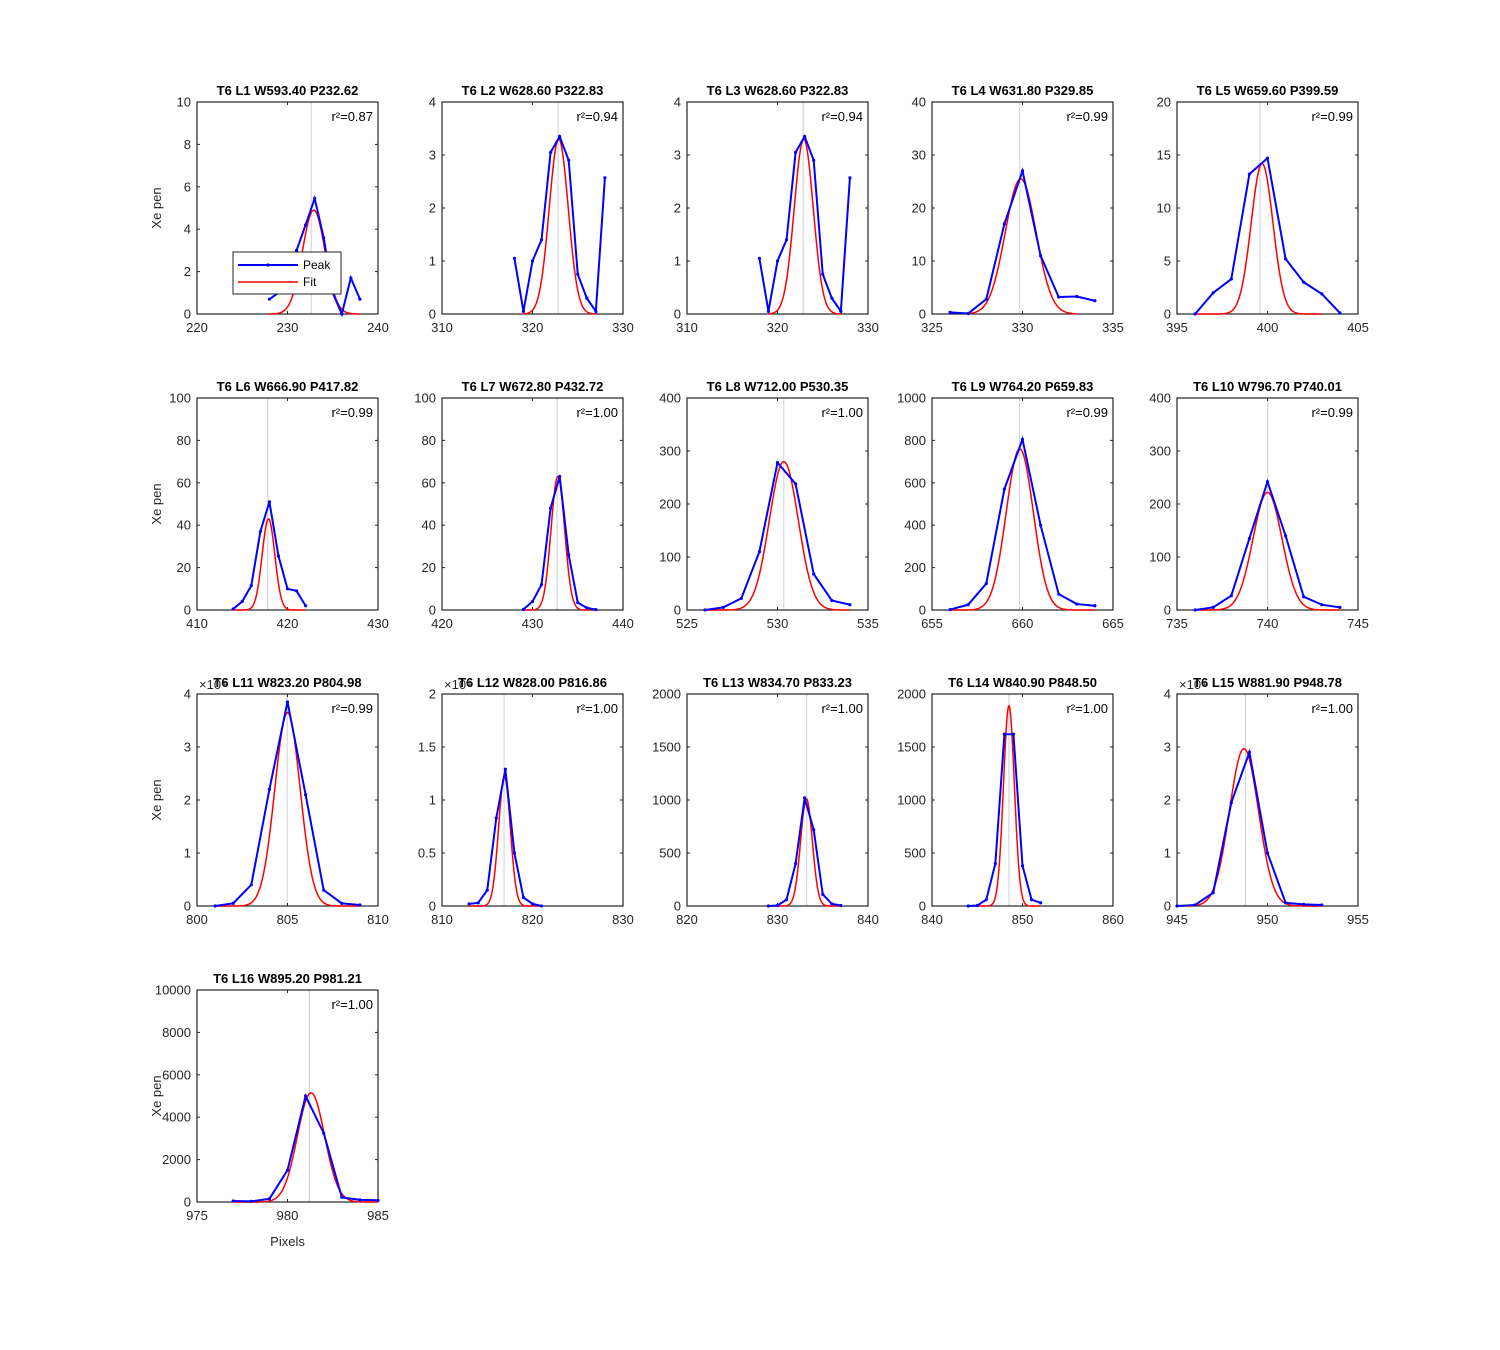 This screenshot has height=1350, width=1500. I want to click on y-tick-label: 400, so click(1160, 398).